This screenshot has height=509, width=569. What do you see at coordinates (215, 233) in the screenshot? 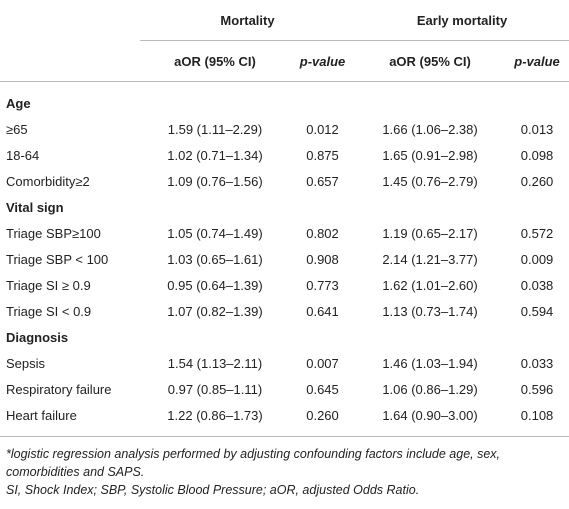
I see `cell: 1.05 (0.74–1.49)` at bounding box center [215, 233].